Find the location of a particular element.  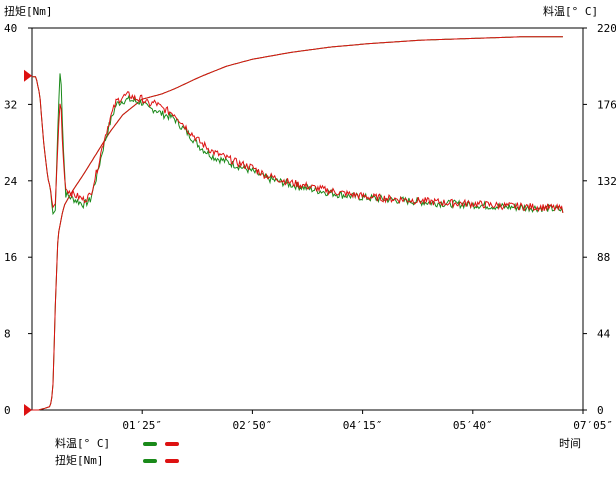

x-axis-title: 时间 is located at coordinates (570, 443).